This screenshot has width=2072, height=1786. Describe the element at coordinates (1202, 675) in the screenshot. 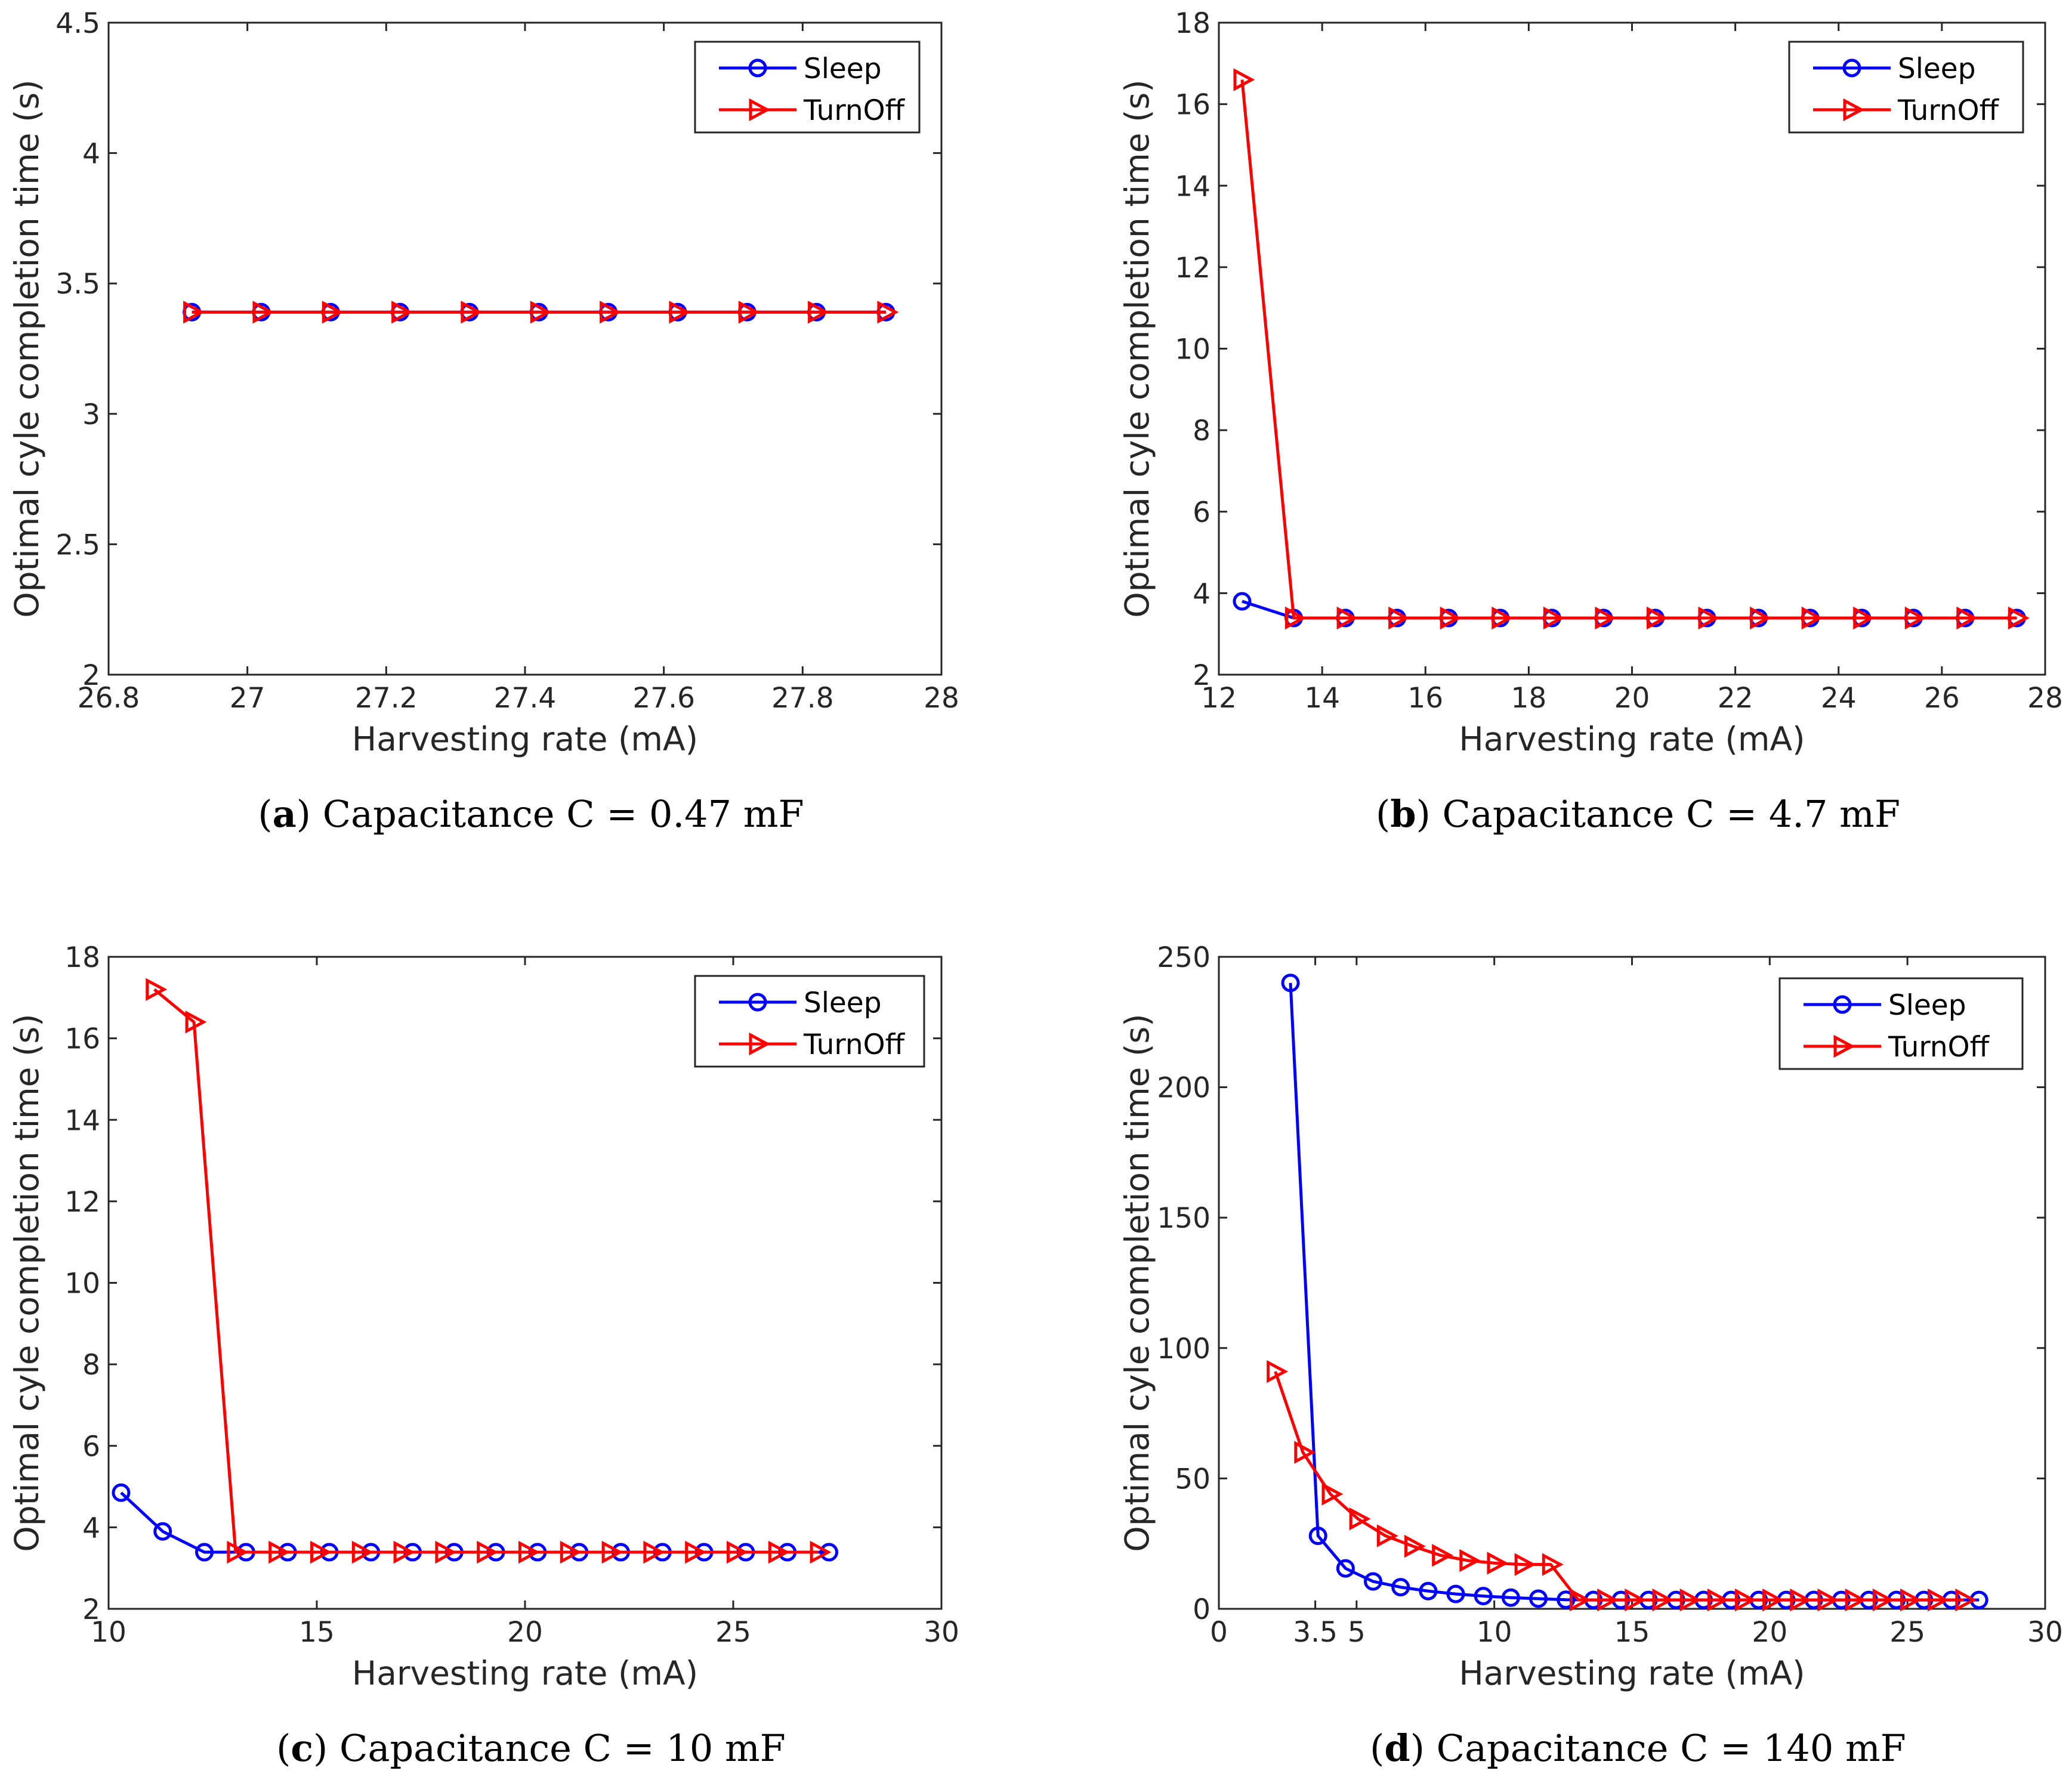

I see `y-tick-label: 2` at that location.